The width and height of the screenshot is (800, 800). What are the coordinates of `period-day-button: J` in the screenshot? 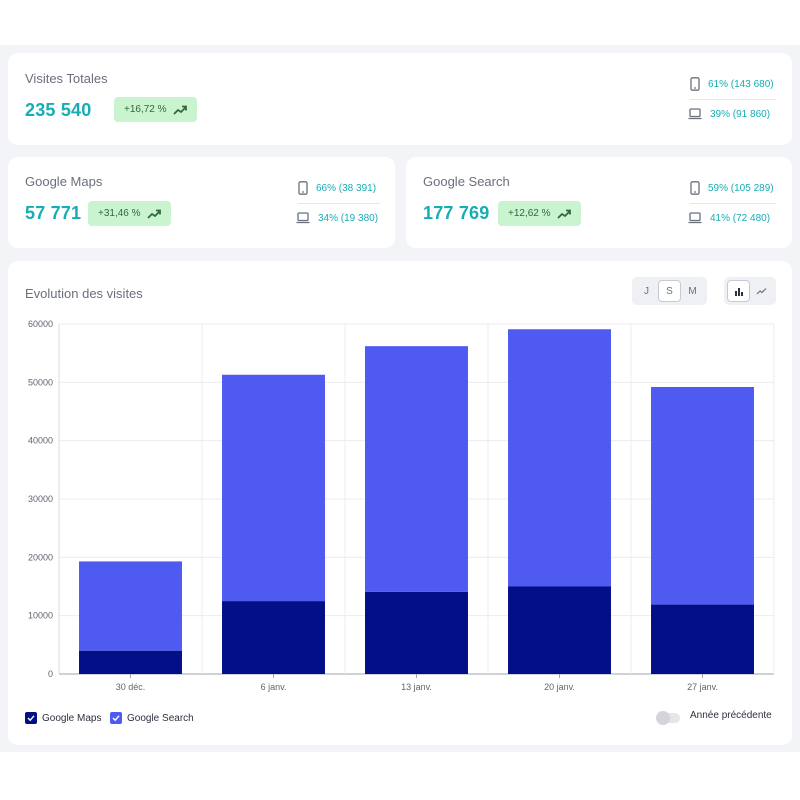 It's located at (646, 291).